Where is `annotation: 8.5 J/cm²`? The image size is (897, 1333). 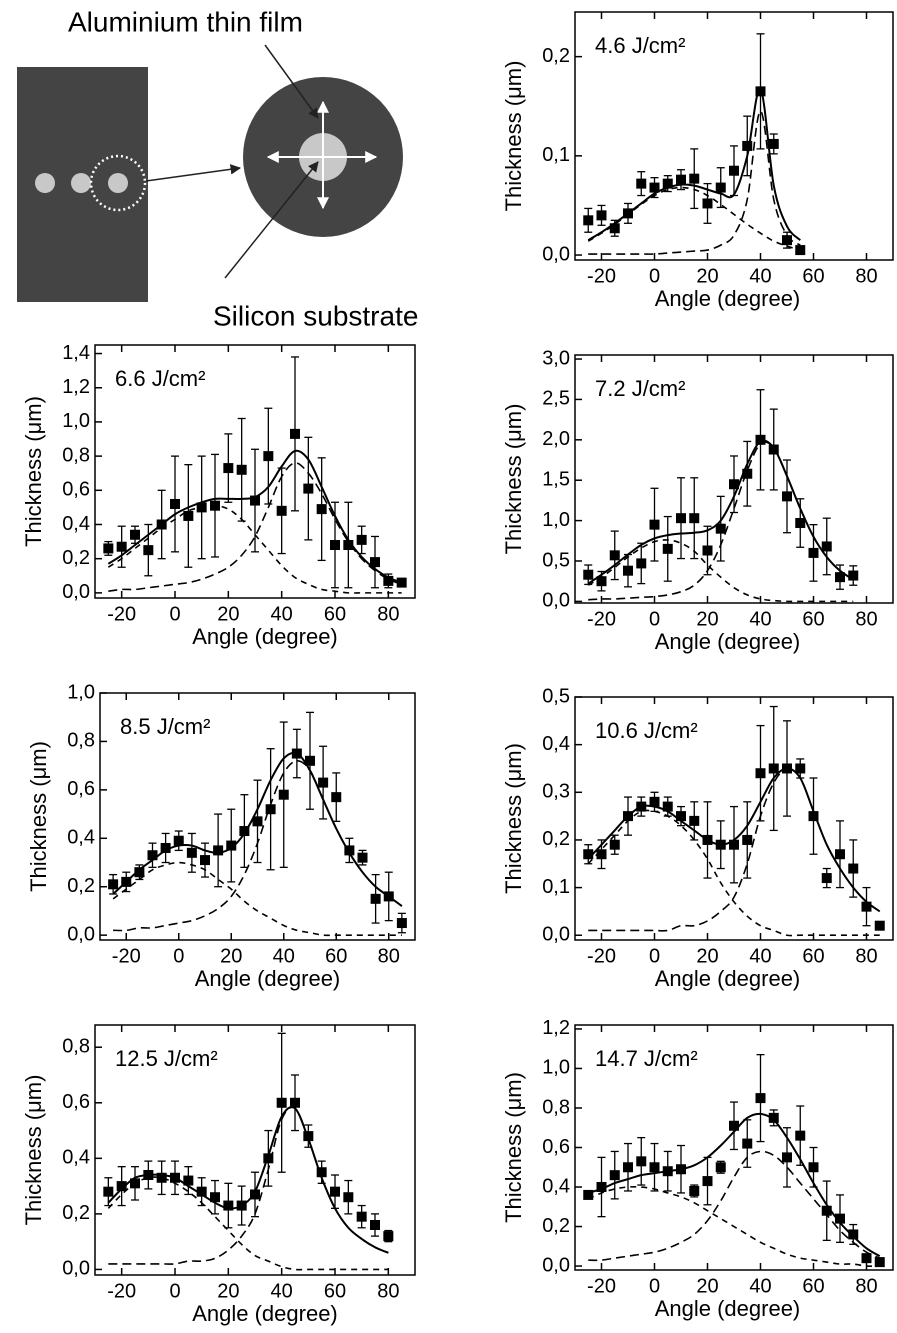 annotation: 8.5 J/cm² is located at coordinates (165, 726).